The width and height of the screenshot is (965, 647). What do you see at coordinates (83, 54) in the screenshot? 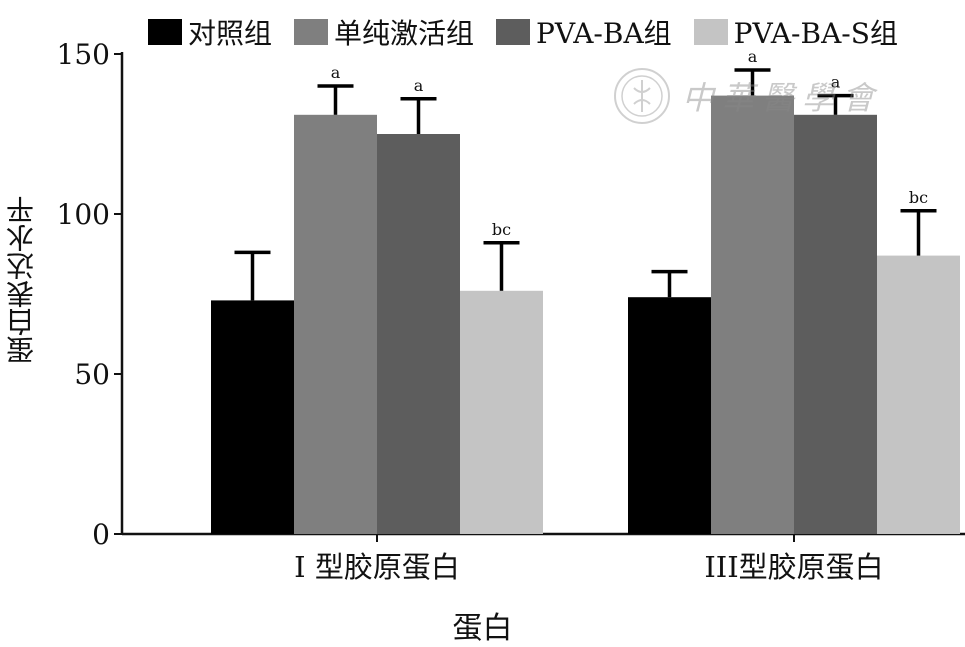
I see `y-tick-label: 150` at bounding box center [83, 54].